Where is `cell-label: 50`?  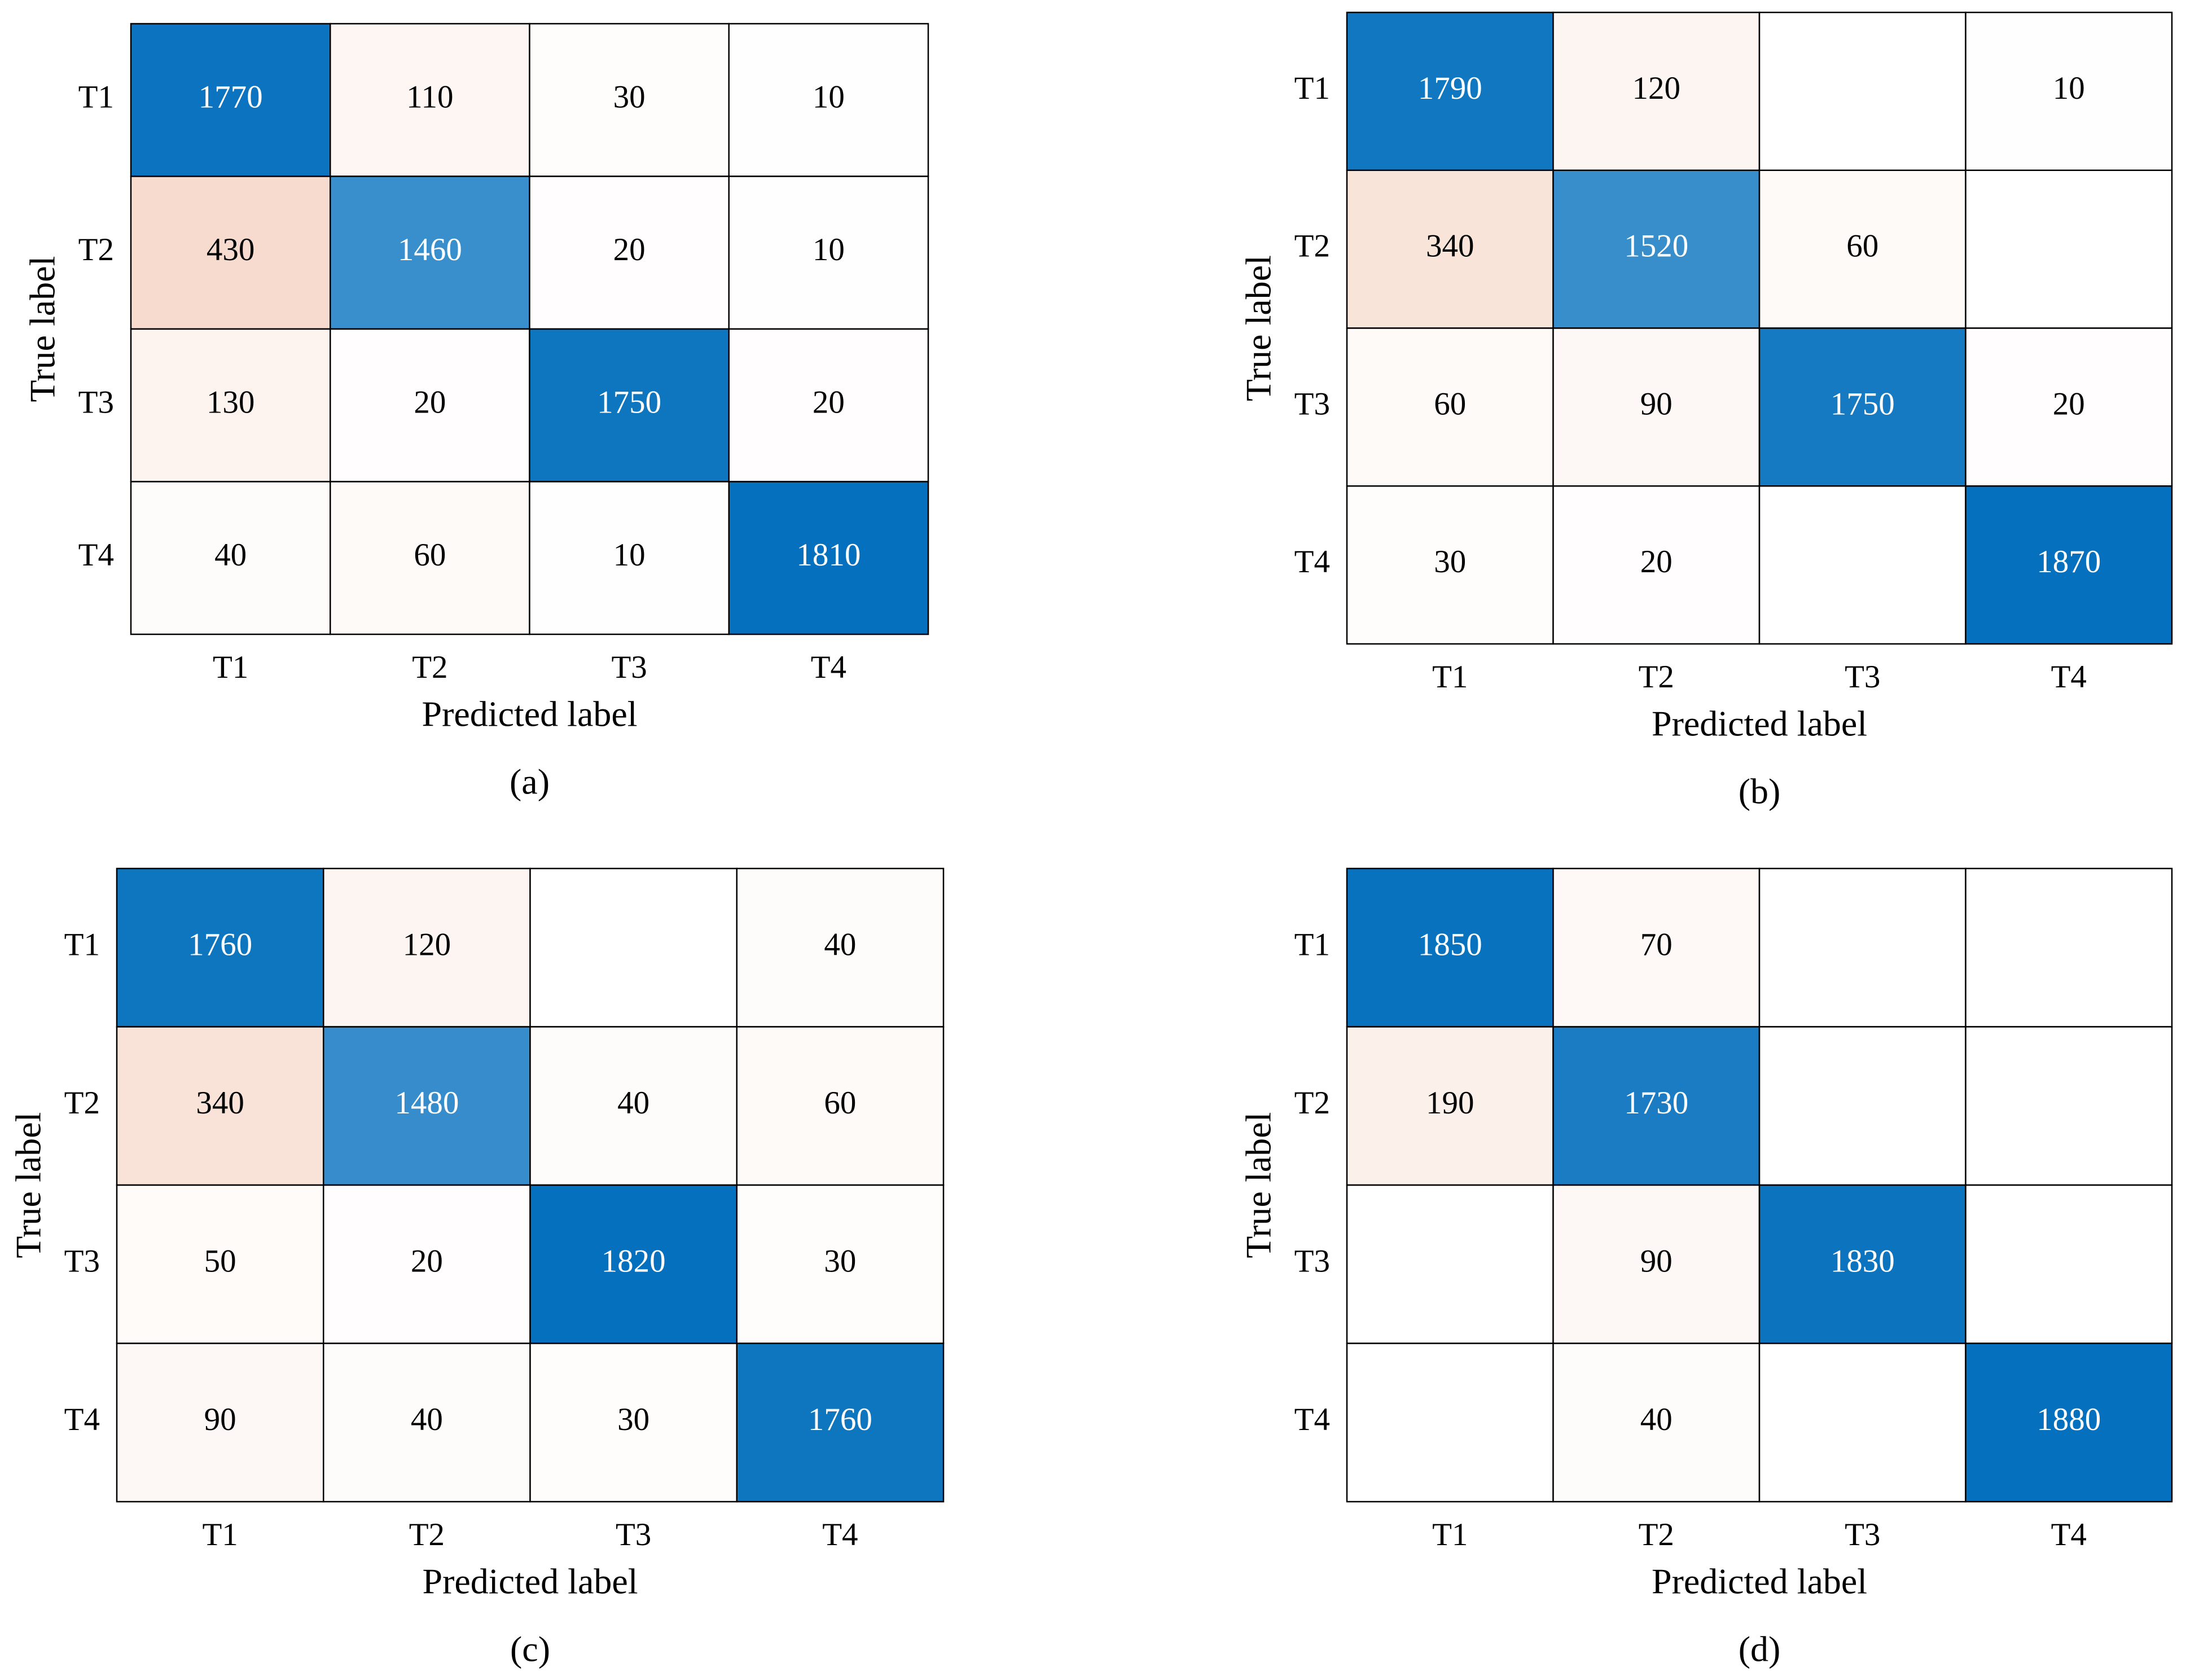 cell-label: 50 is located at coordinates (220, 1261).